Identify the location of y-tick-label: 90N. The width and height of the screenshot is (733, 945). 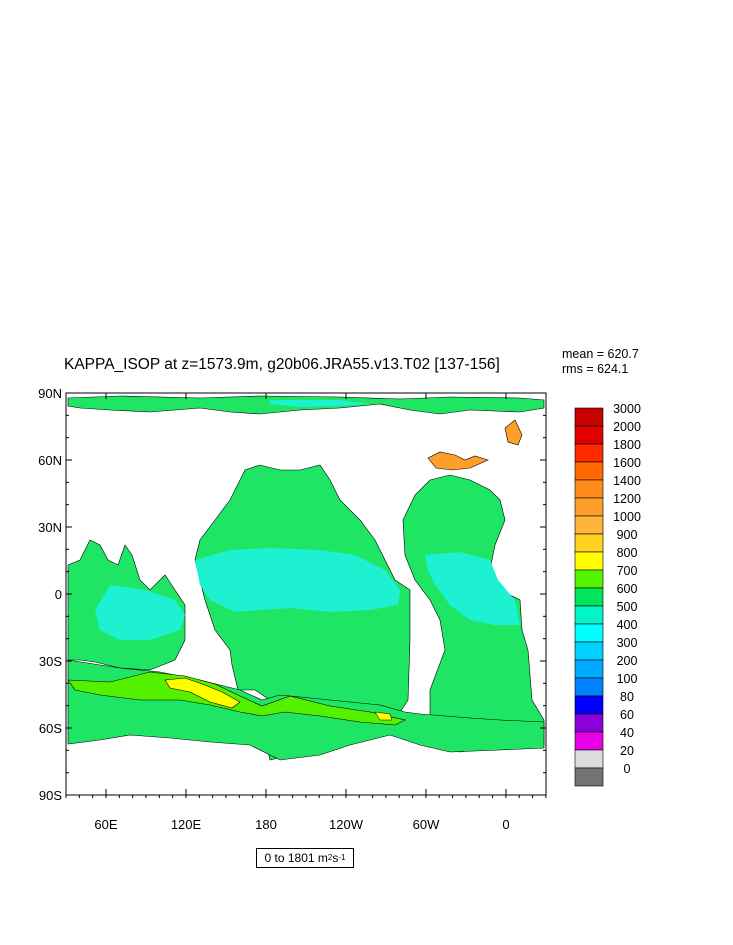
(50, 393).